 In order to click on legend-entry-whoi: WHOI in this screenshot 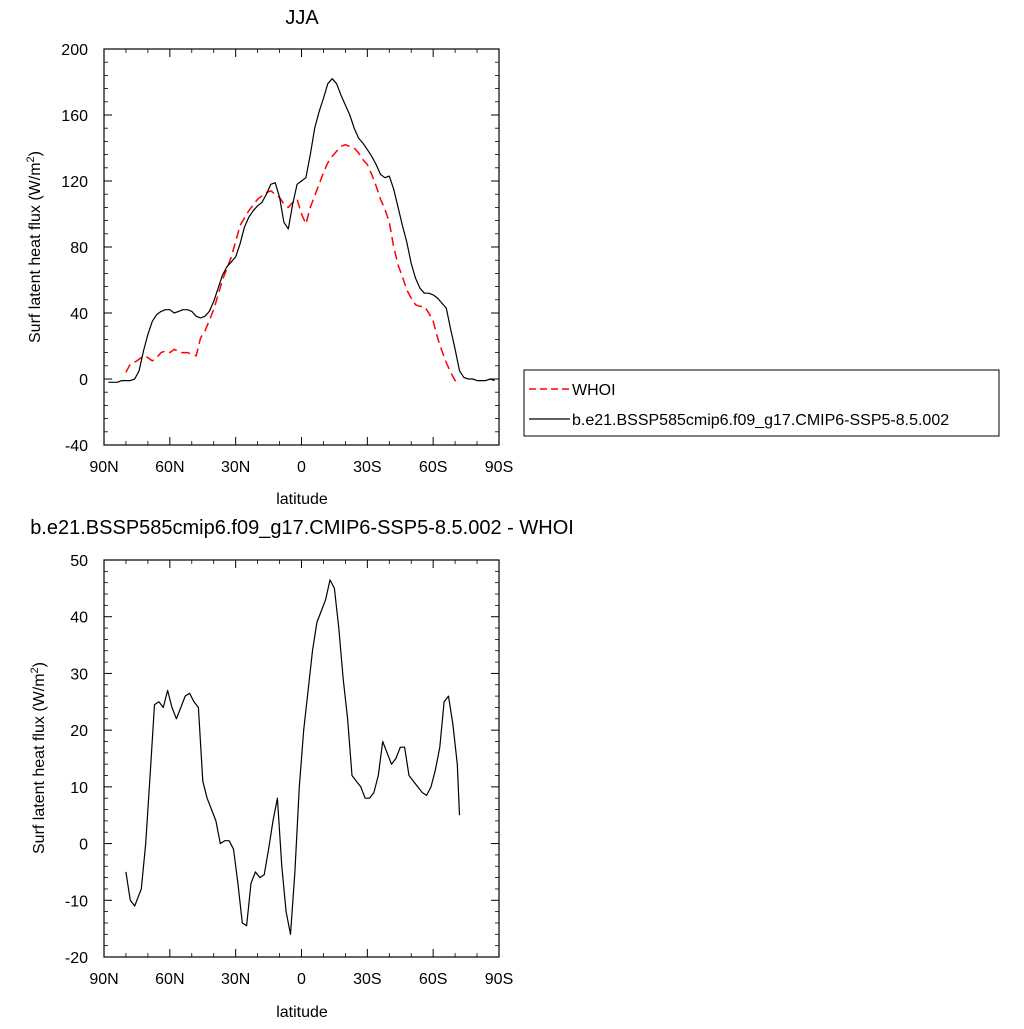, I will do `click(572, 390)`.